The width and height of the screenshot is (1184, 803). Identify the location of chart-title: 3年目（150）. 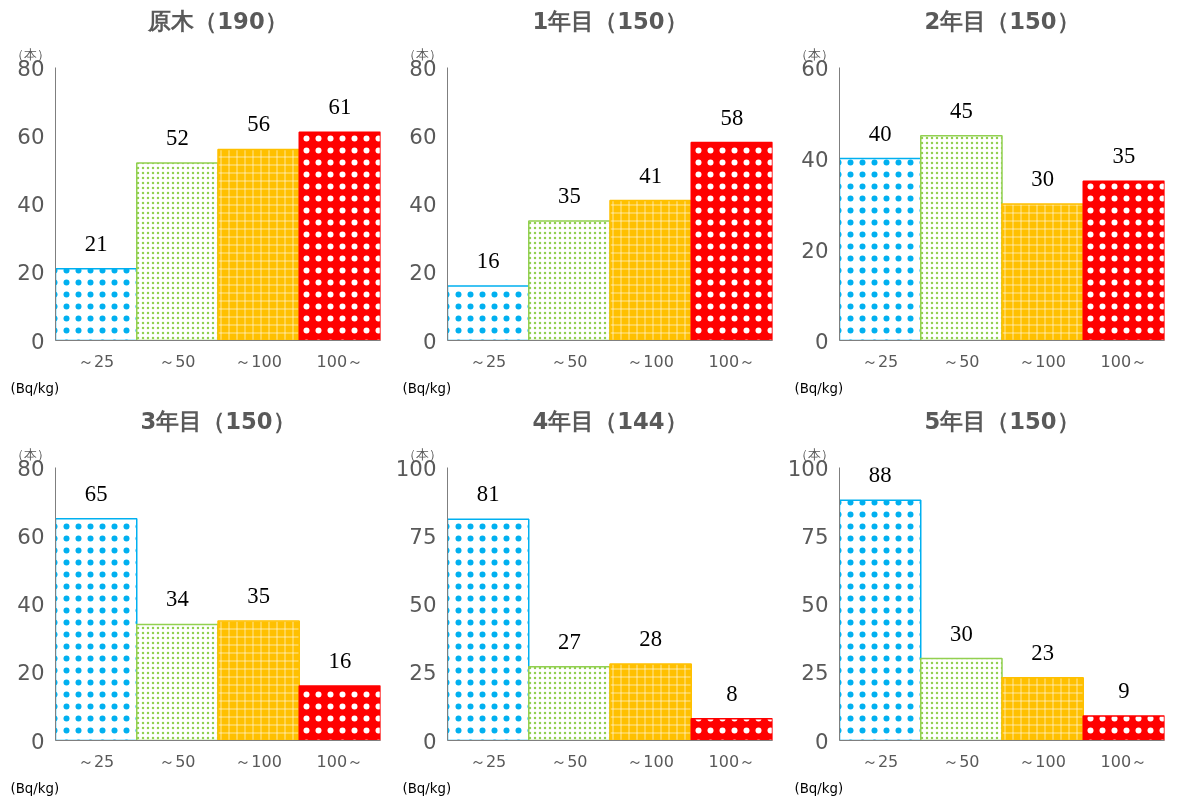
(218, 420).